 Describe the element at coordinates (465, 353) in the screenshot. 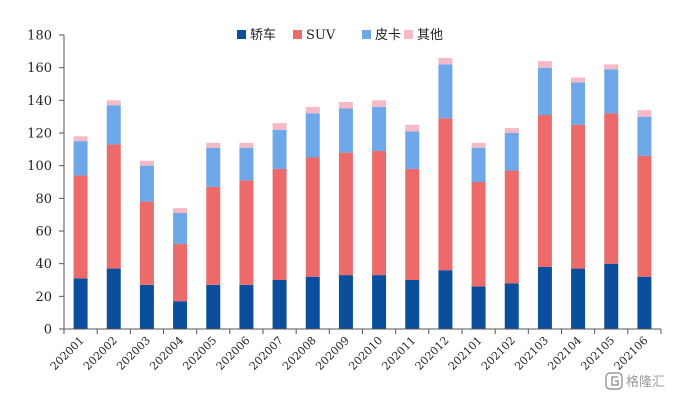

I see `x-tick-label: 202101` at that location.